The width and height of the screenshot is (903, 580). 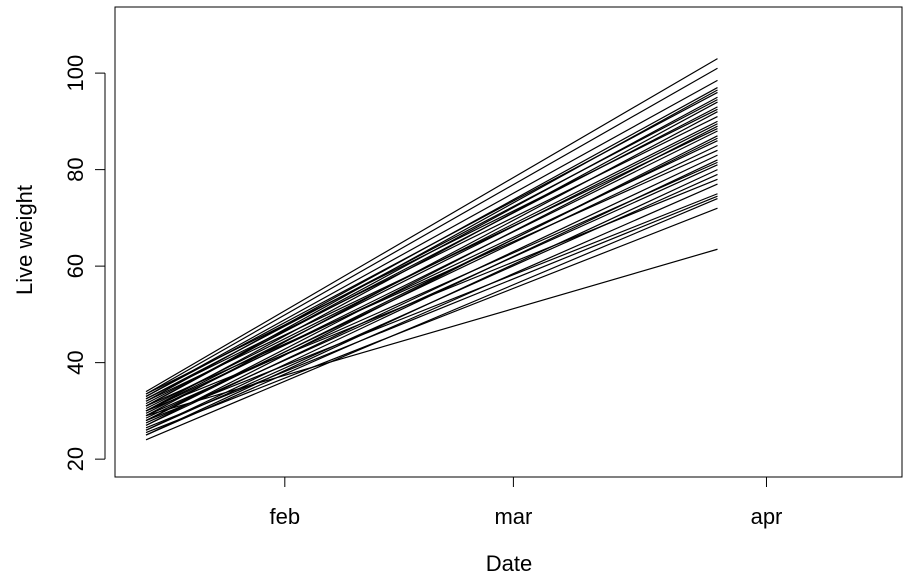 What do you see at coordinates (767, 516) in the screenshot?
I see `x-tick-label: apr` at bounding box center [767, 516].